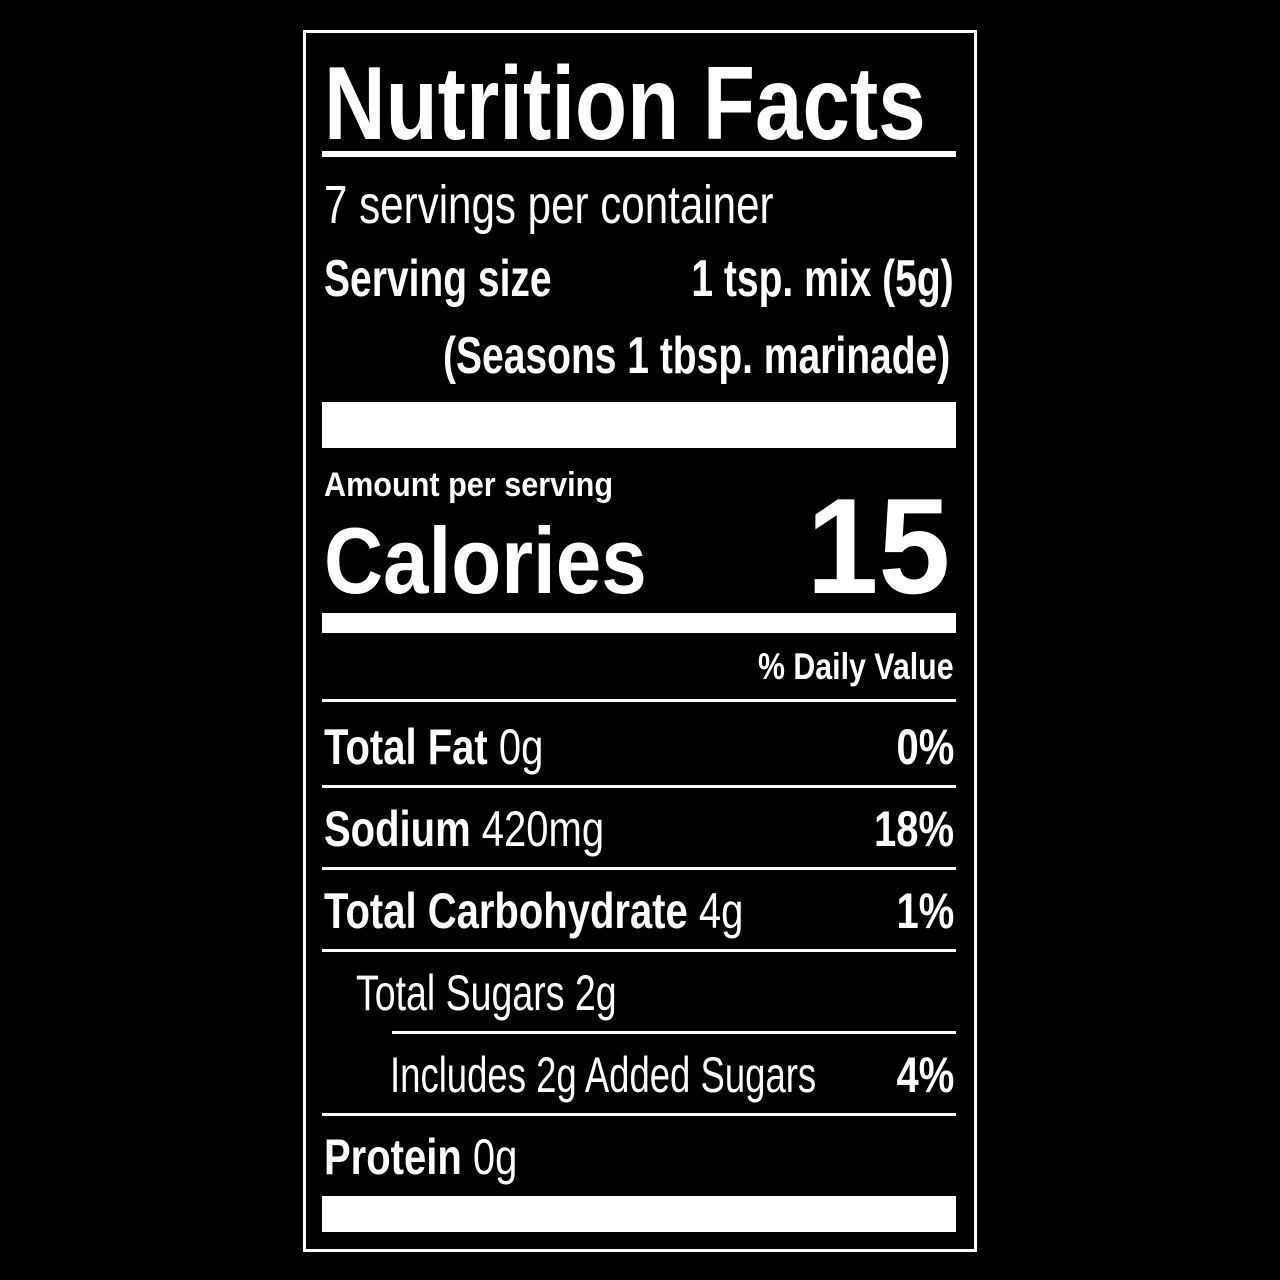 Image resolution: width=1280 pixels, height=1280 pixels. What do you see at coordinates (856, 666) in the screenshot?
I see `daily-value-header: % Daily Value` at bounding box center [856, 666].